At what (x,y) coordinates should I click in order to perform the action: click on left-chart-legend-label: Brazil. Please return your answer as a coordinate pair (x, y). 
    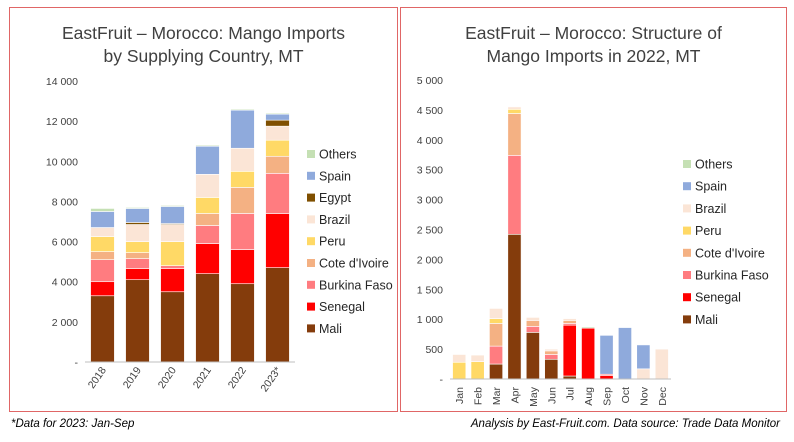
    Looking at the image, I should click on (334, 220).